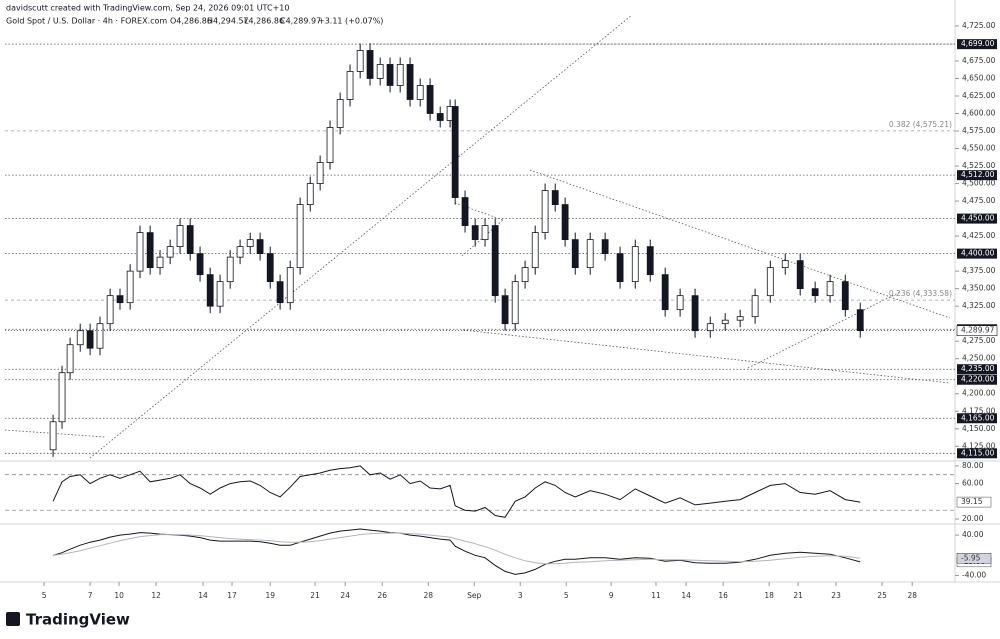  Describe the element at coordinates (979, 112) in the screenshot. I see `y-tick-label: 4,600.00` at that location.